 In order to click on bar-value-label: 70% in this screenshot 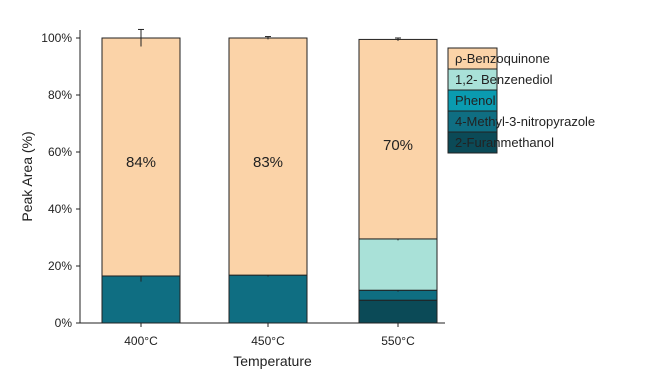, I will do `click(398, 145)`.